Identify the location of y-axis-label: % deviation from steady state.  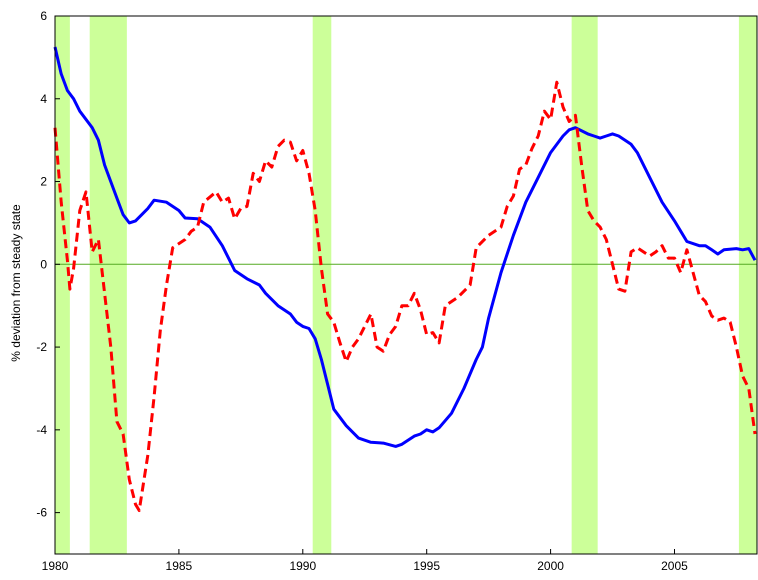
(16, 283).